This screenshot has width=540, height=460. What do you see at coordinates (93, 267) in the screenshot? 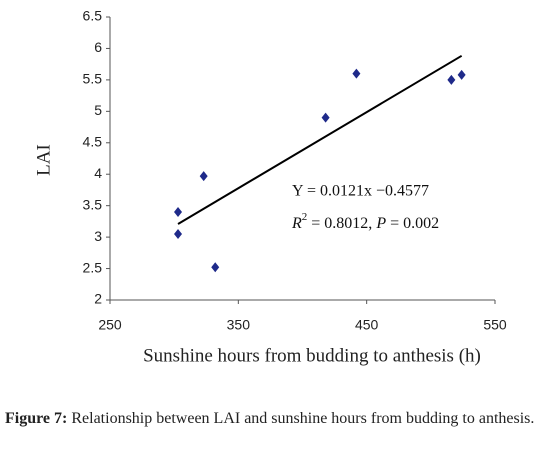
I see `y-tick-label: 2.5` at bounding box center [93, 267].